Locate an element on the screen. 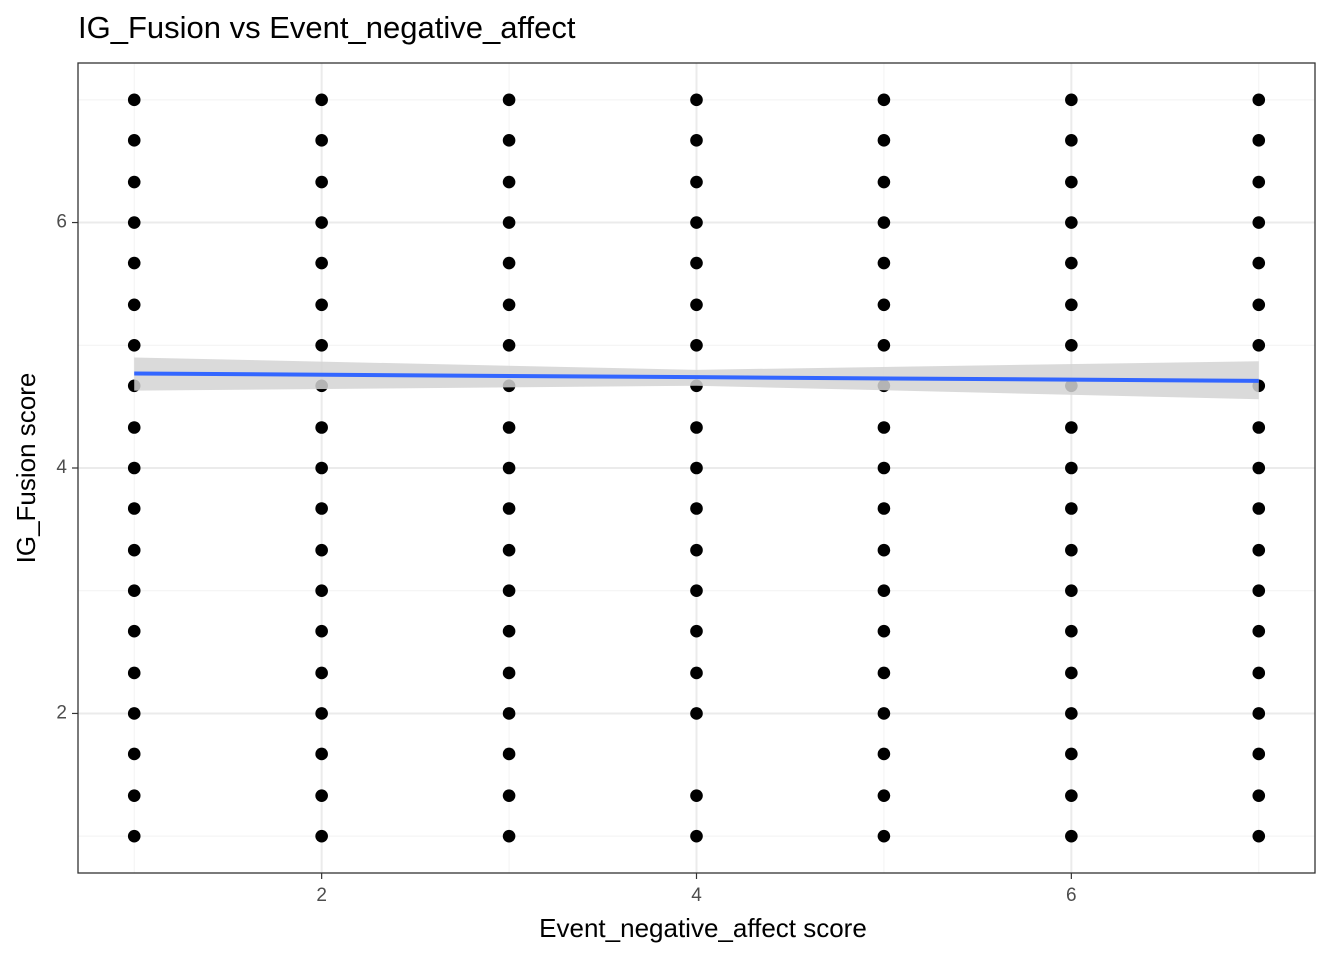 The height and width of the screenshot is (965, 1344). trend-line is located at coordinates (696, 377).